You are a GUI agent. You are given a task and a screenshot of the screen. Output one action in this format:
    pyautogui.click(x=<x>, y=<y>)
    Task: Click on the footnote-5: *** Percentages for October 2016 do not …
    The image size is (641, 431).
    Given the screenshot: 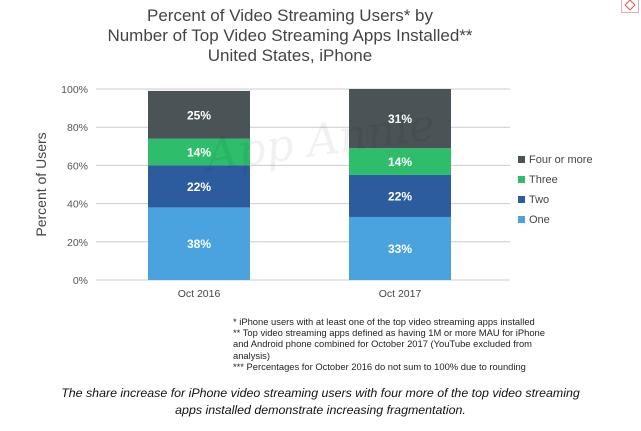 What is the action you would take?
    pyautogui.click(x=379, y=366)
    